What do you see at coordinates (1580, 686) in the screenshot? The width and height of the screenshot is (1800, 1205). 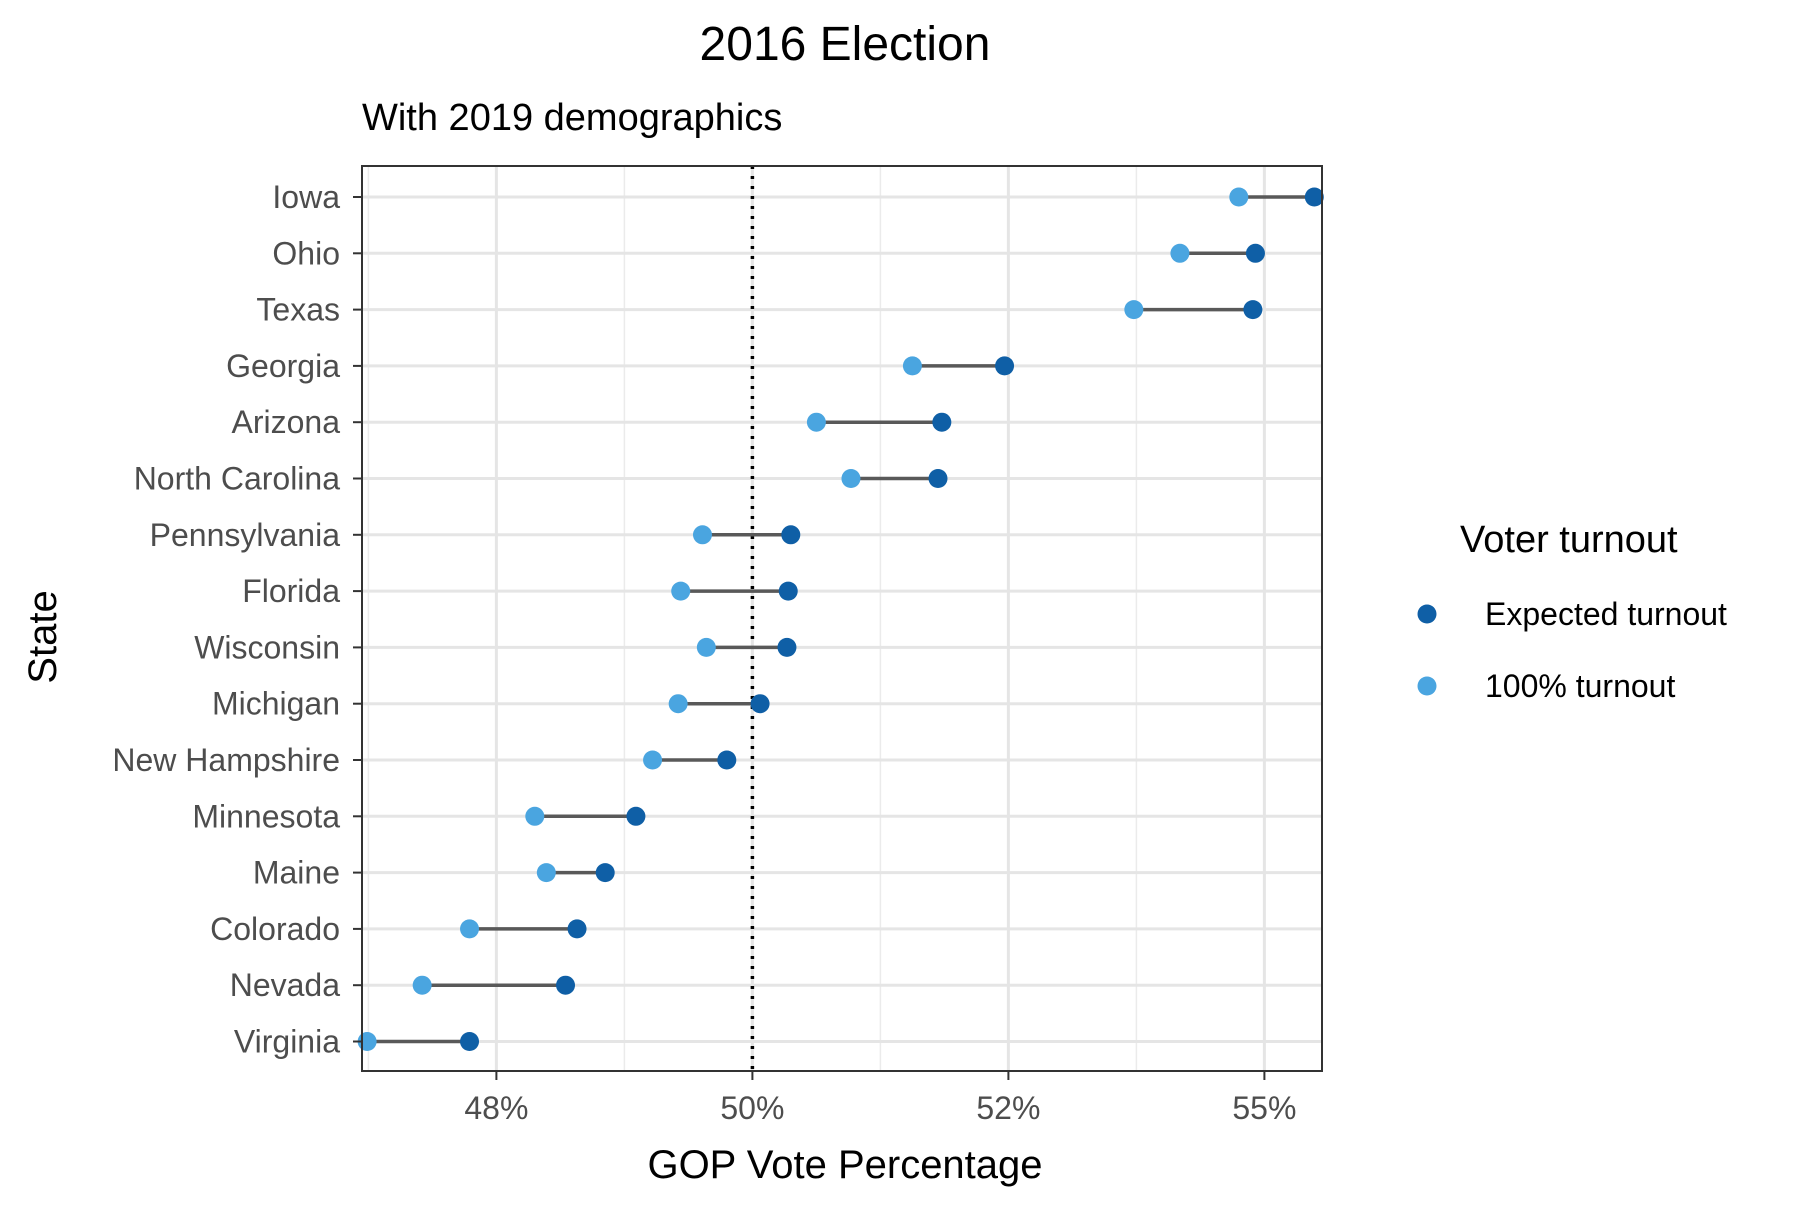 I see `legend-label: 100% turnout` at bounding box center [1580, 686].